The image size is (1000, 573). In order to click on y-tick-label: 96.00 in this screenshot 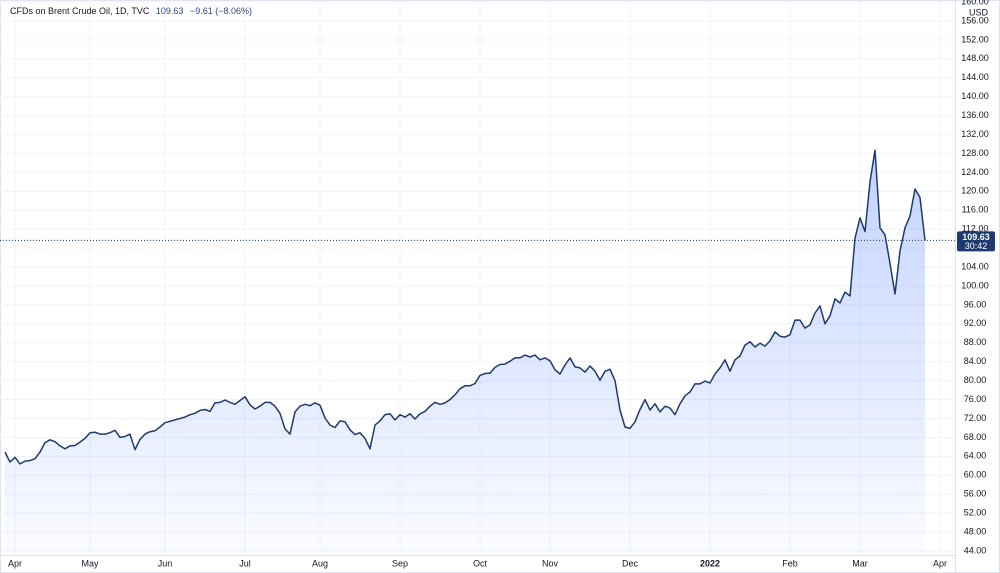, I will do `click(975, 304)`.